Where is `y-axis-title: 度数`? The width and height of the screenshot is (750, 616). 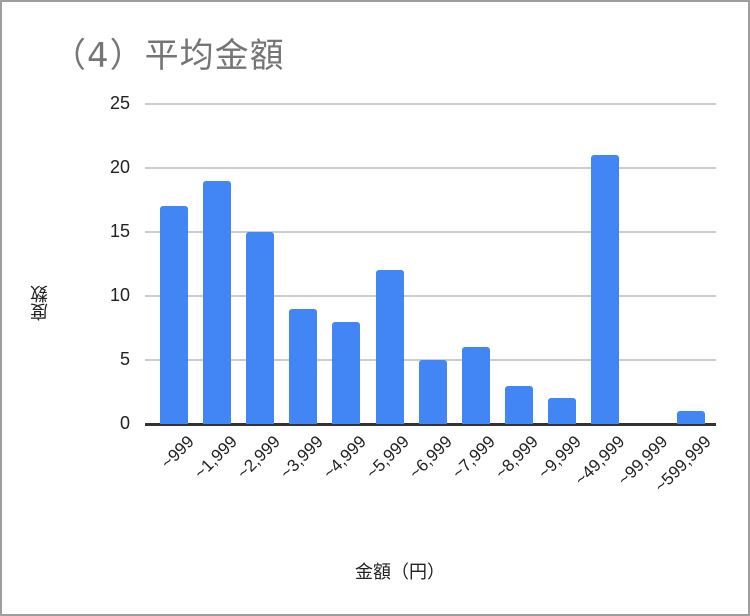 y-axis-title: 度数 is located at coordinates (40, 303).